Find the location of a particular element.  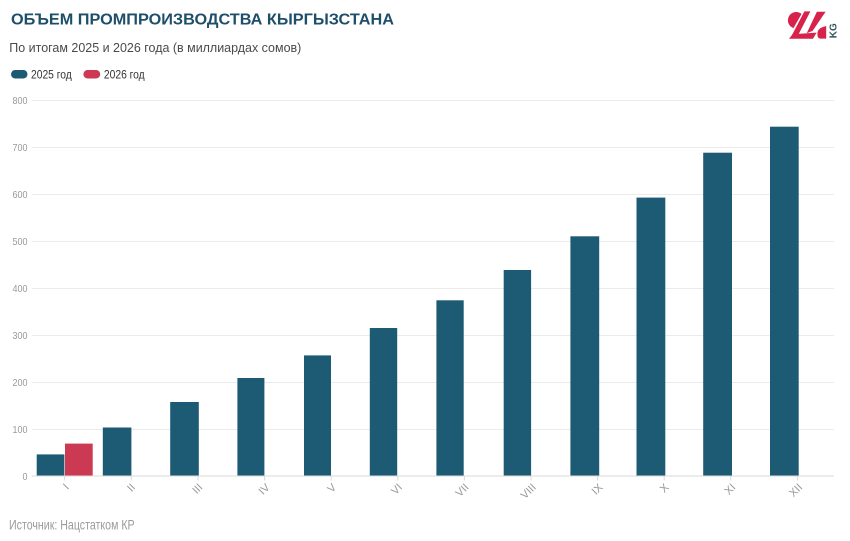

svg-text: KG is located at coordinates (834, 30).